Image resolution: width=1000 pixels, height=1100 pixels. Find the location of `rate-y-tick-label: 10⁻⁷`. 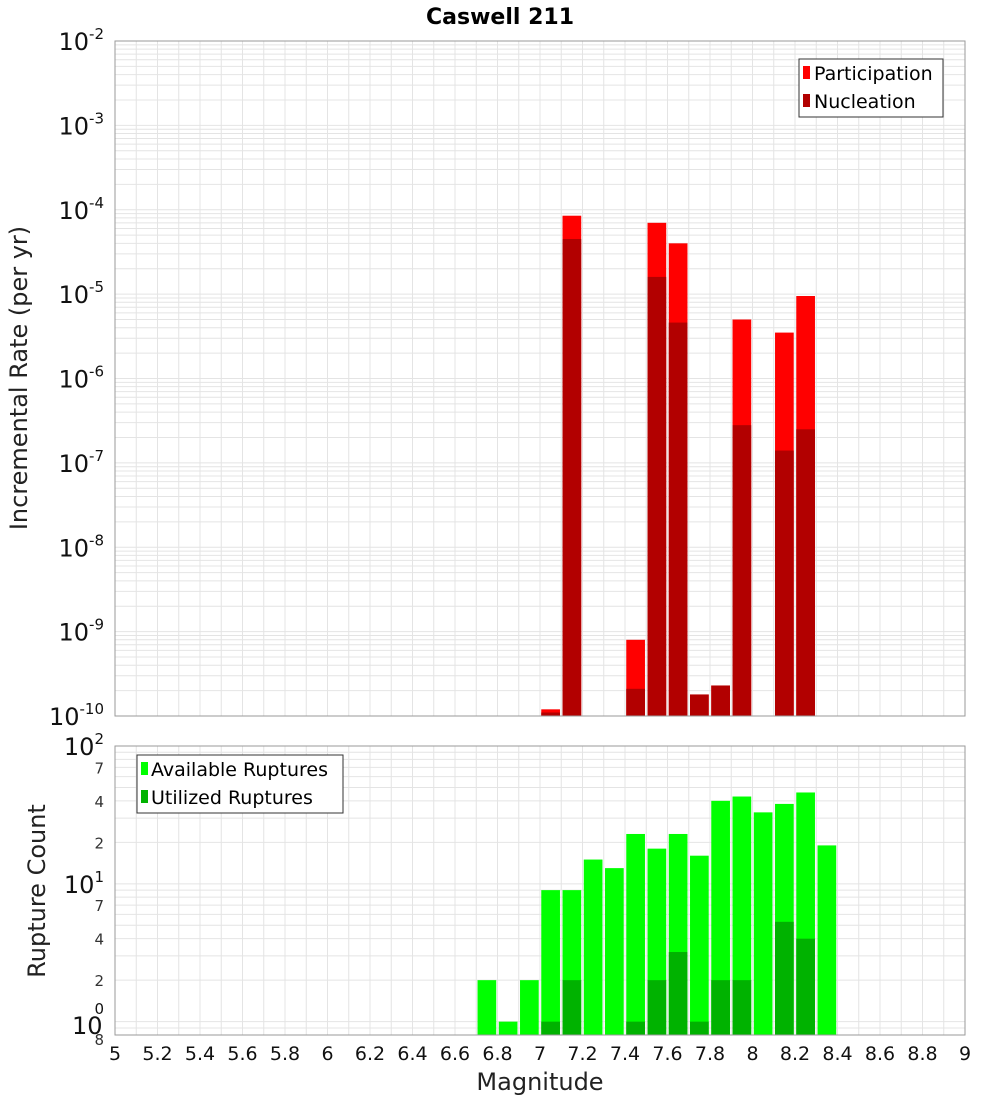

rate-y-tick-label: 10⁻⁷ is located at coordinates (81, 462).